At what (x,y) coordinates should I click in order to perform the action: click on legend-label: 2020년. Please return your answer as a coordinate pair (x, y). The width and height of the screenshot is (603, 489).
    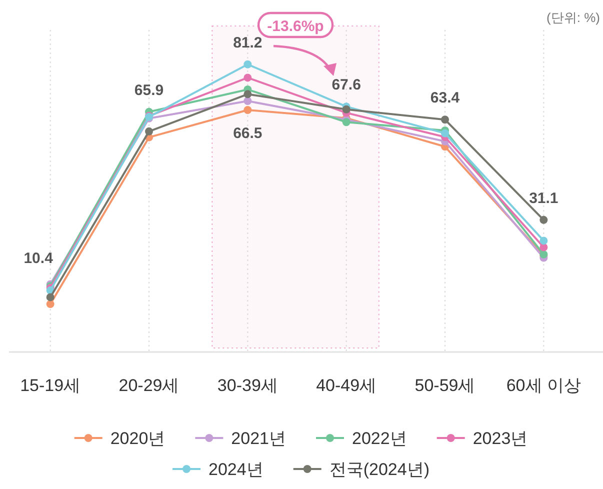
    Looking at the image, I should click on (138, 438).